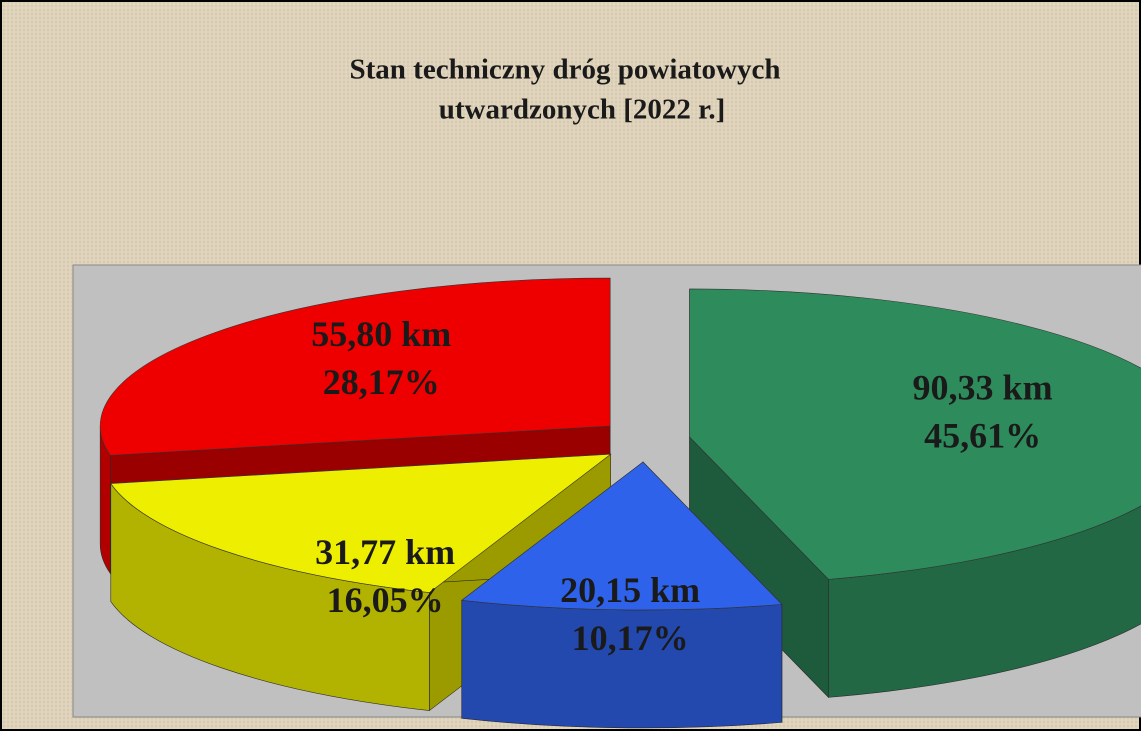 The width and height of the screenshot is (1141, 731). What do you see at coordinates (982, 435) in the screenshot?
I see `data-label: 45,61%` at bounding box center [982, 435].